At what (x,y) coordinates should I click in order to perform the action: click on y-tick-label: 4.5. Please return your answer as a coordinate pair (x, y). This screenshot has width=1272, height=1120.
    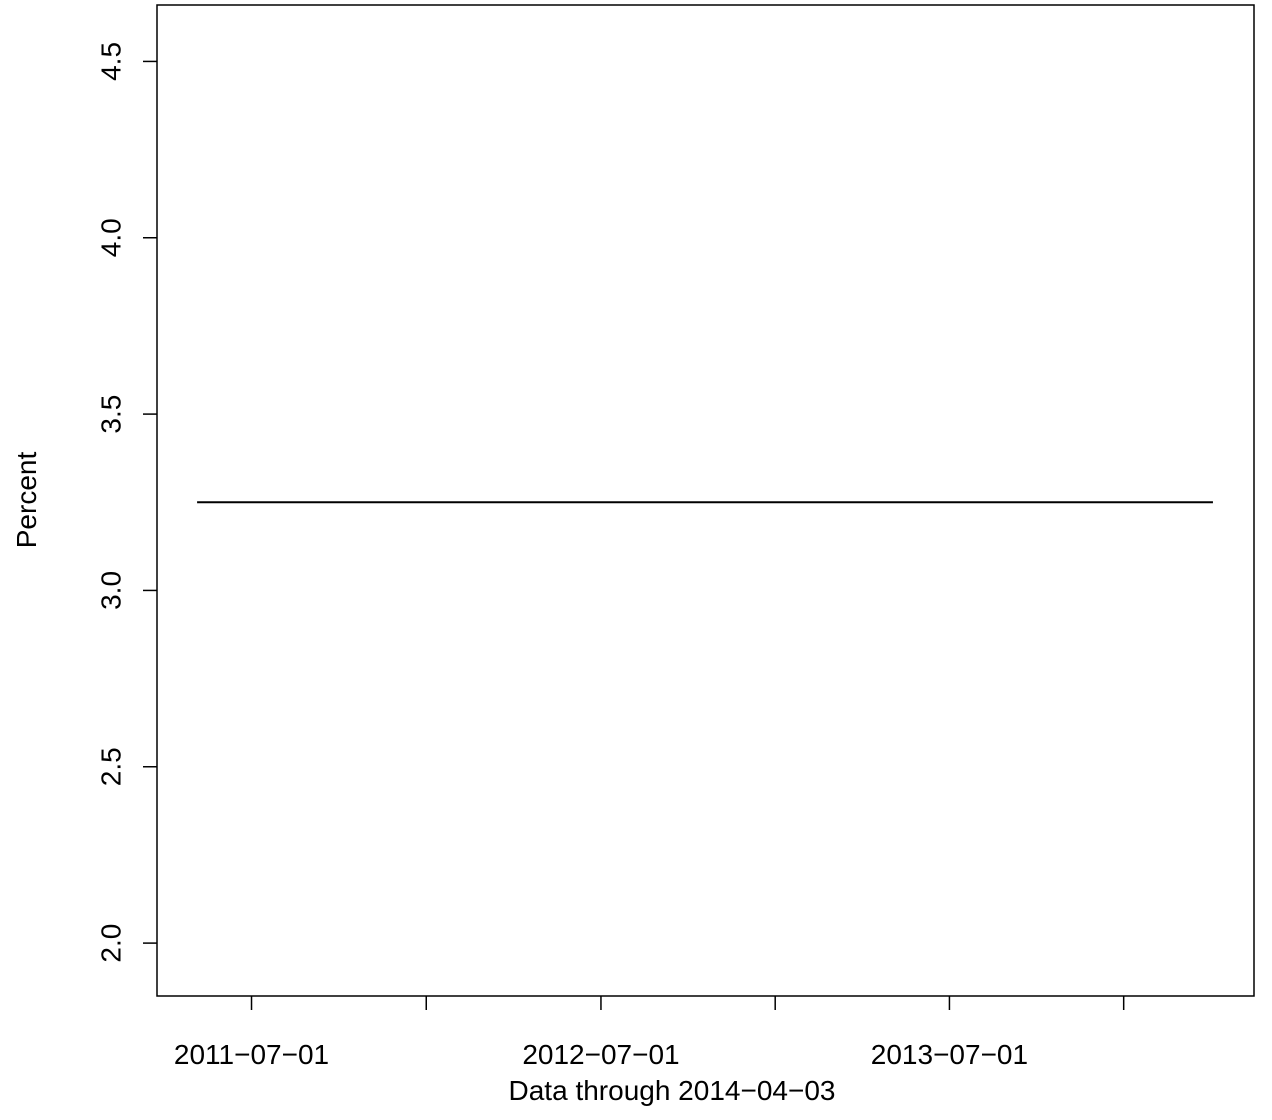
    Looking at the image, I should click on (110, 61).